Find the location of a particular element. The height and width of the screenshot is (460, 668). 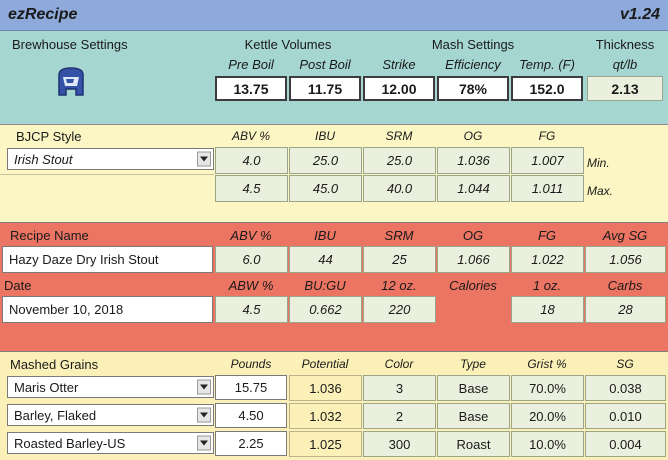

bjcp-fg-header: FG is located at coordinates (547, 136).